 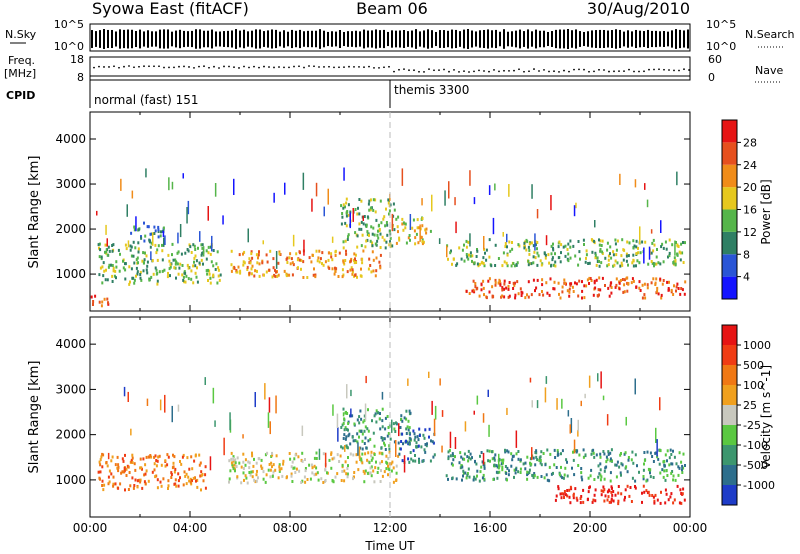 I want to click on cpid-panel: CPID normal (fast) 151 themis 3300, so click(x=237, y=94).